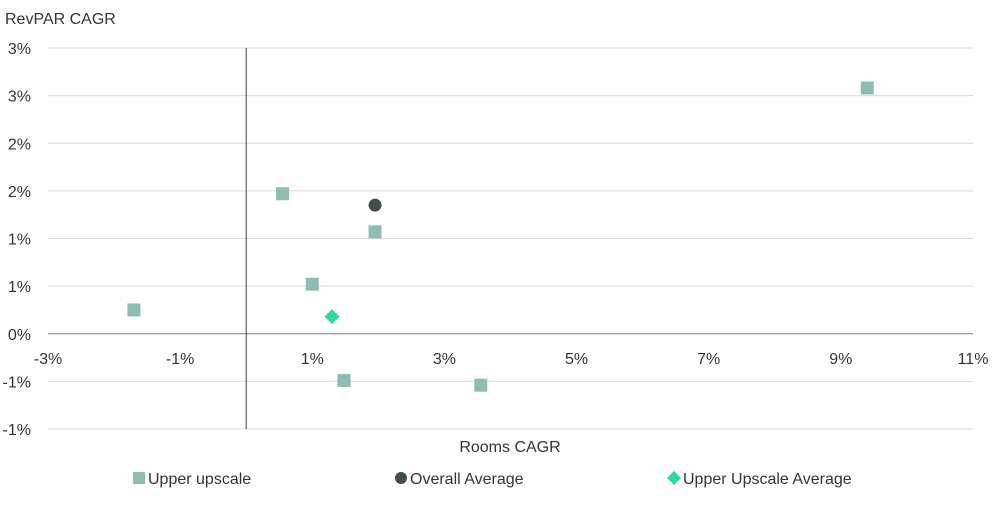  What do you see at coordinates (509, 447) in the screenshot?
I see `x-axis-label: Rooms CAGR` at bounding box center [509, 447].